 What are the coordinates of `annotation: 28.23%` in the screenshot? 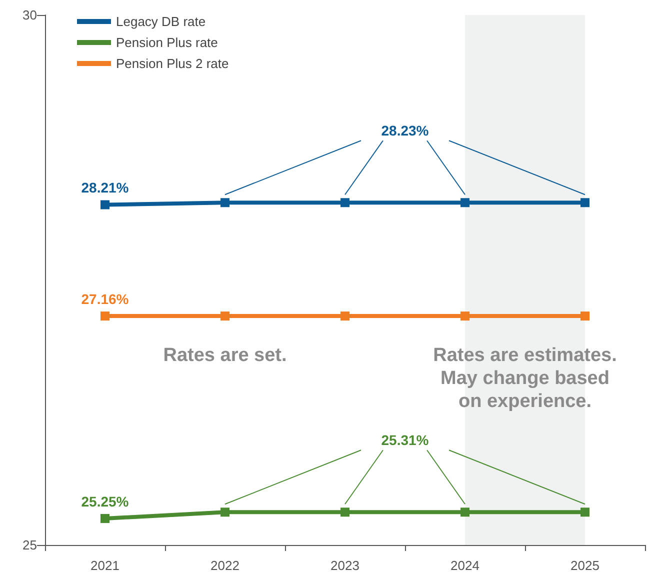 It's located at (405, 130).